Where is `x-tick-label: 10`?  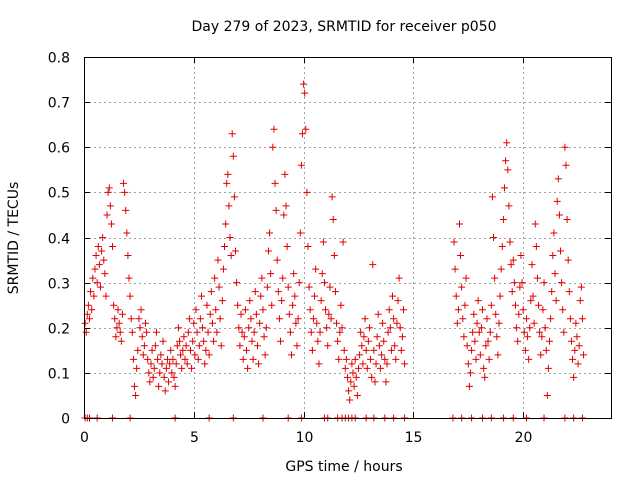 x-tick-label: 10 is located at coordinates (305, 438).